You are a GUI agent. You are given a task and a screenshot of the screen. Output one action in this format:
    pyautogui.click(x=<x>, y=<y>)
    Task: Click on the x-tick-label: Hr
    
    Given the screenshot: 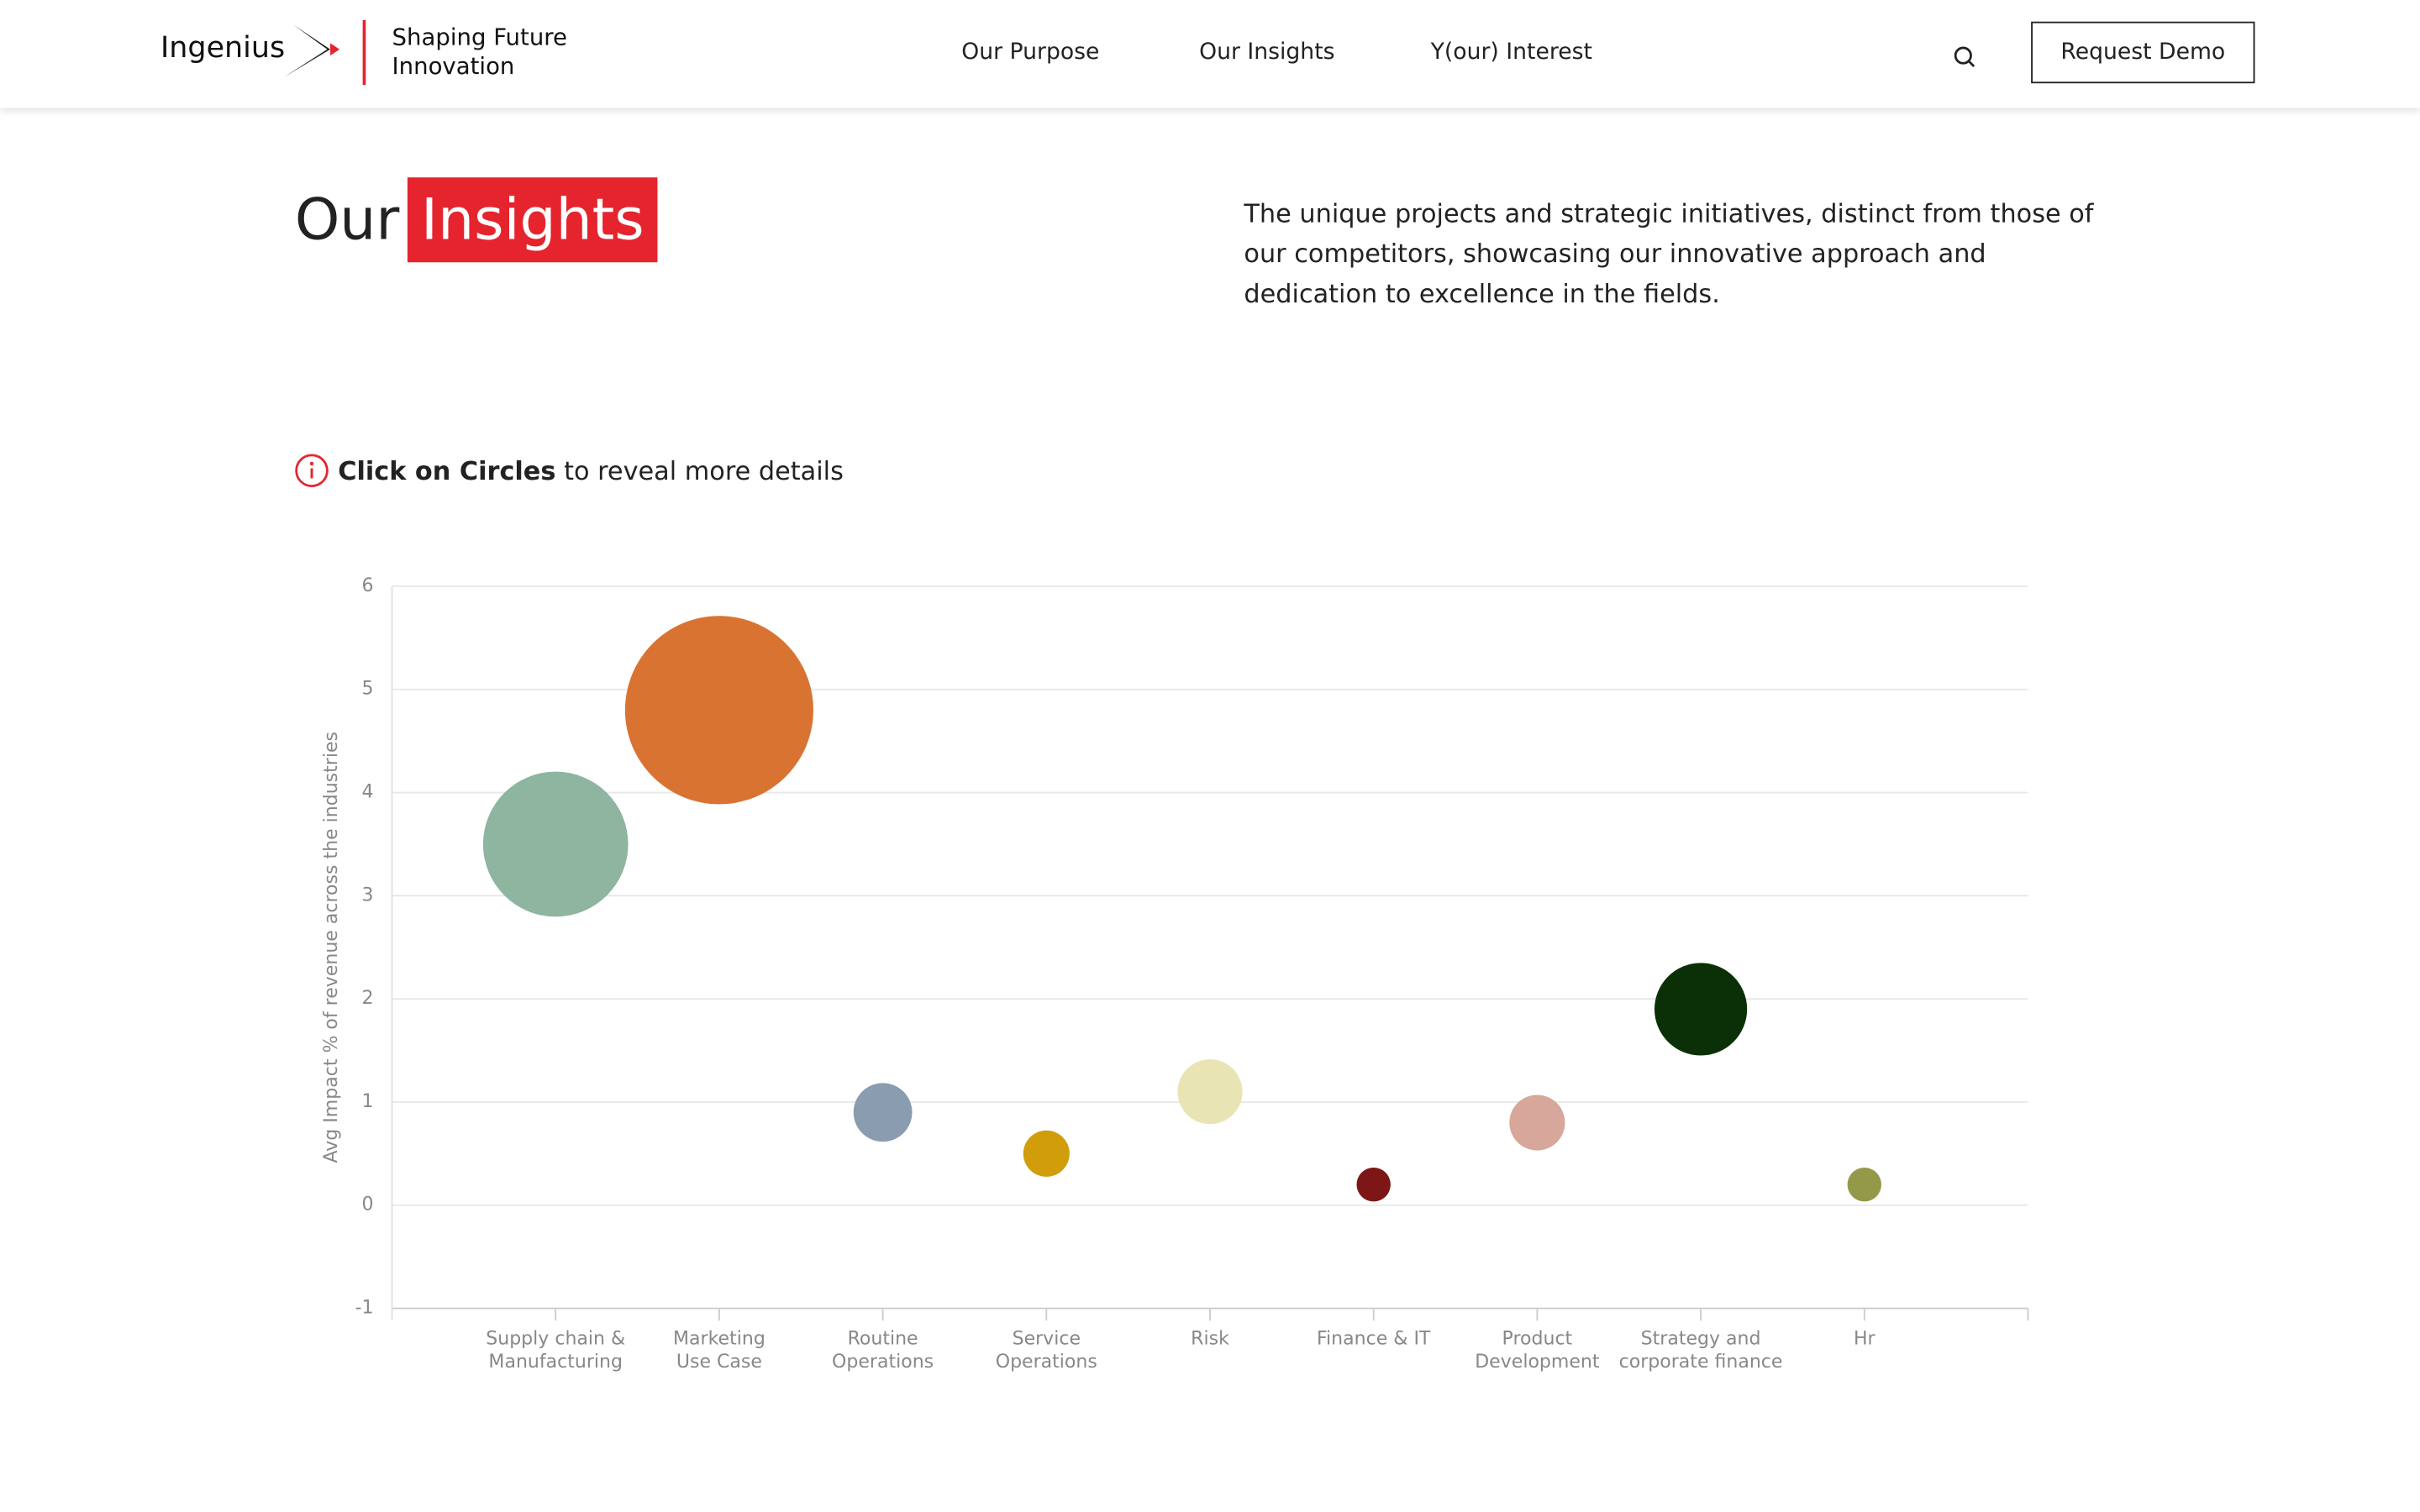 What is the action you would take?
    pyautogui.click(x=1865, y=1338)
    